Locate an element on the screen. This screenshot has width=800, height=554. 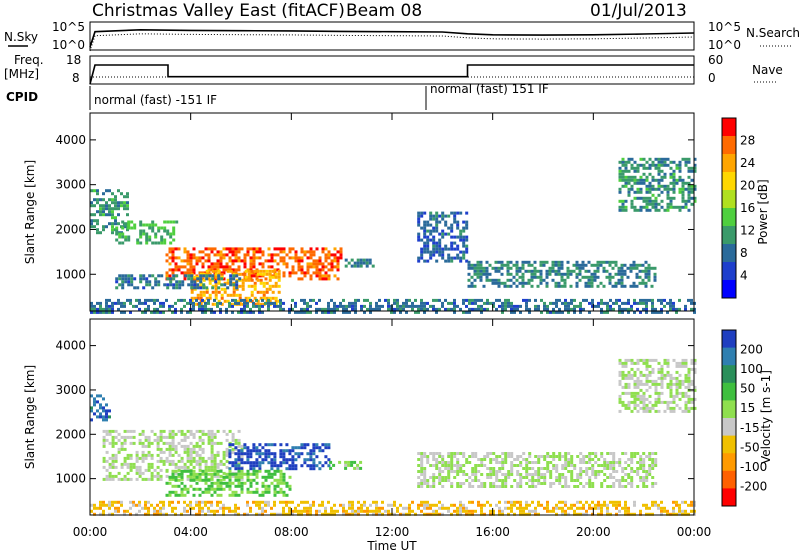
velocity-ytick-label: 4000 is located at coordinates (70, 346).